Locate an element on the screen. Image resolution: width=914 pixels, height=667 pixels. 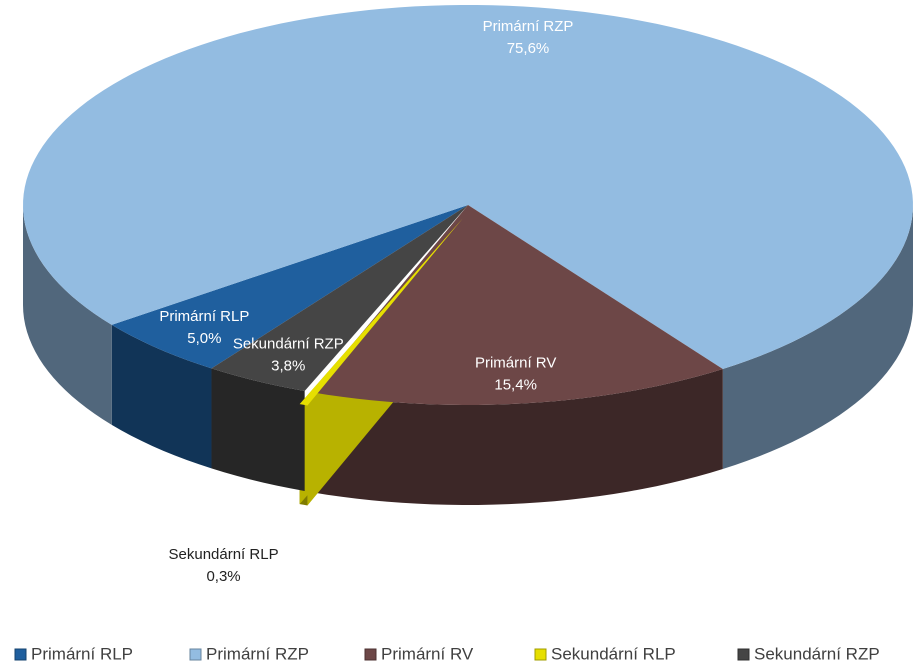
legend-label: Primární RLP is located at coordinates (82, 653).